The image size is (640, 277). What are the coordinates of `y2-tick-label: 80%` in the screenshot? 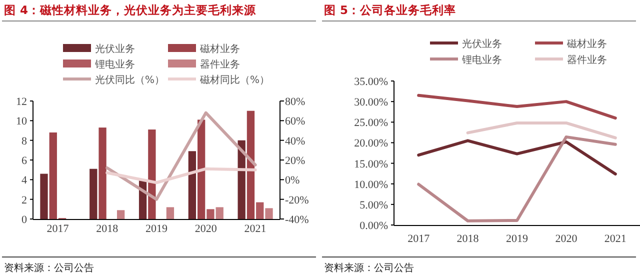 It's located at (295, 102).